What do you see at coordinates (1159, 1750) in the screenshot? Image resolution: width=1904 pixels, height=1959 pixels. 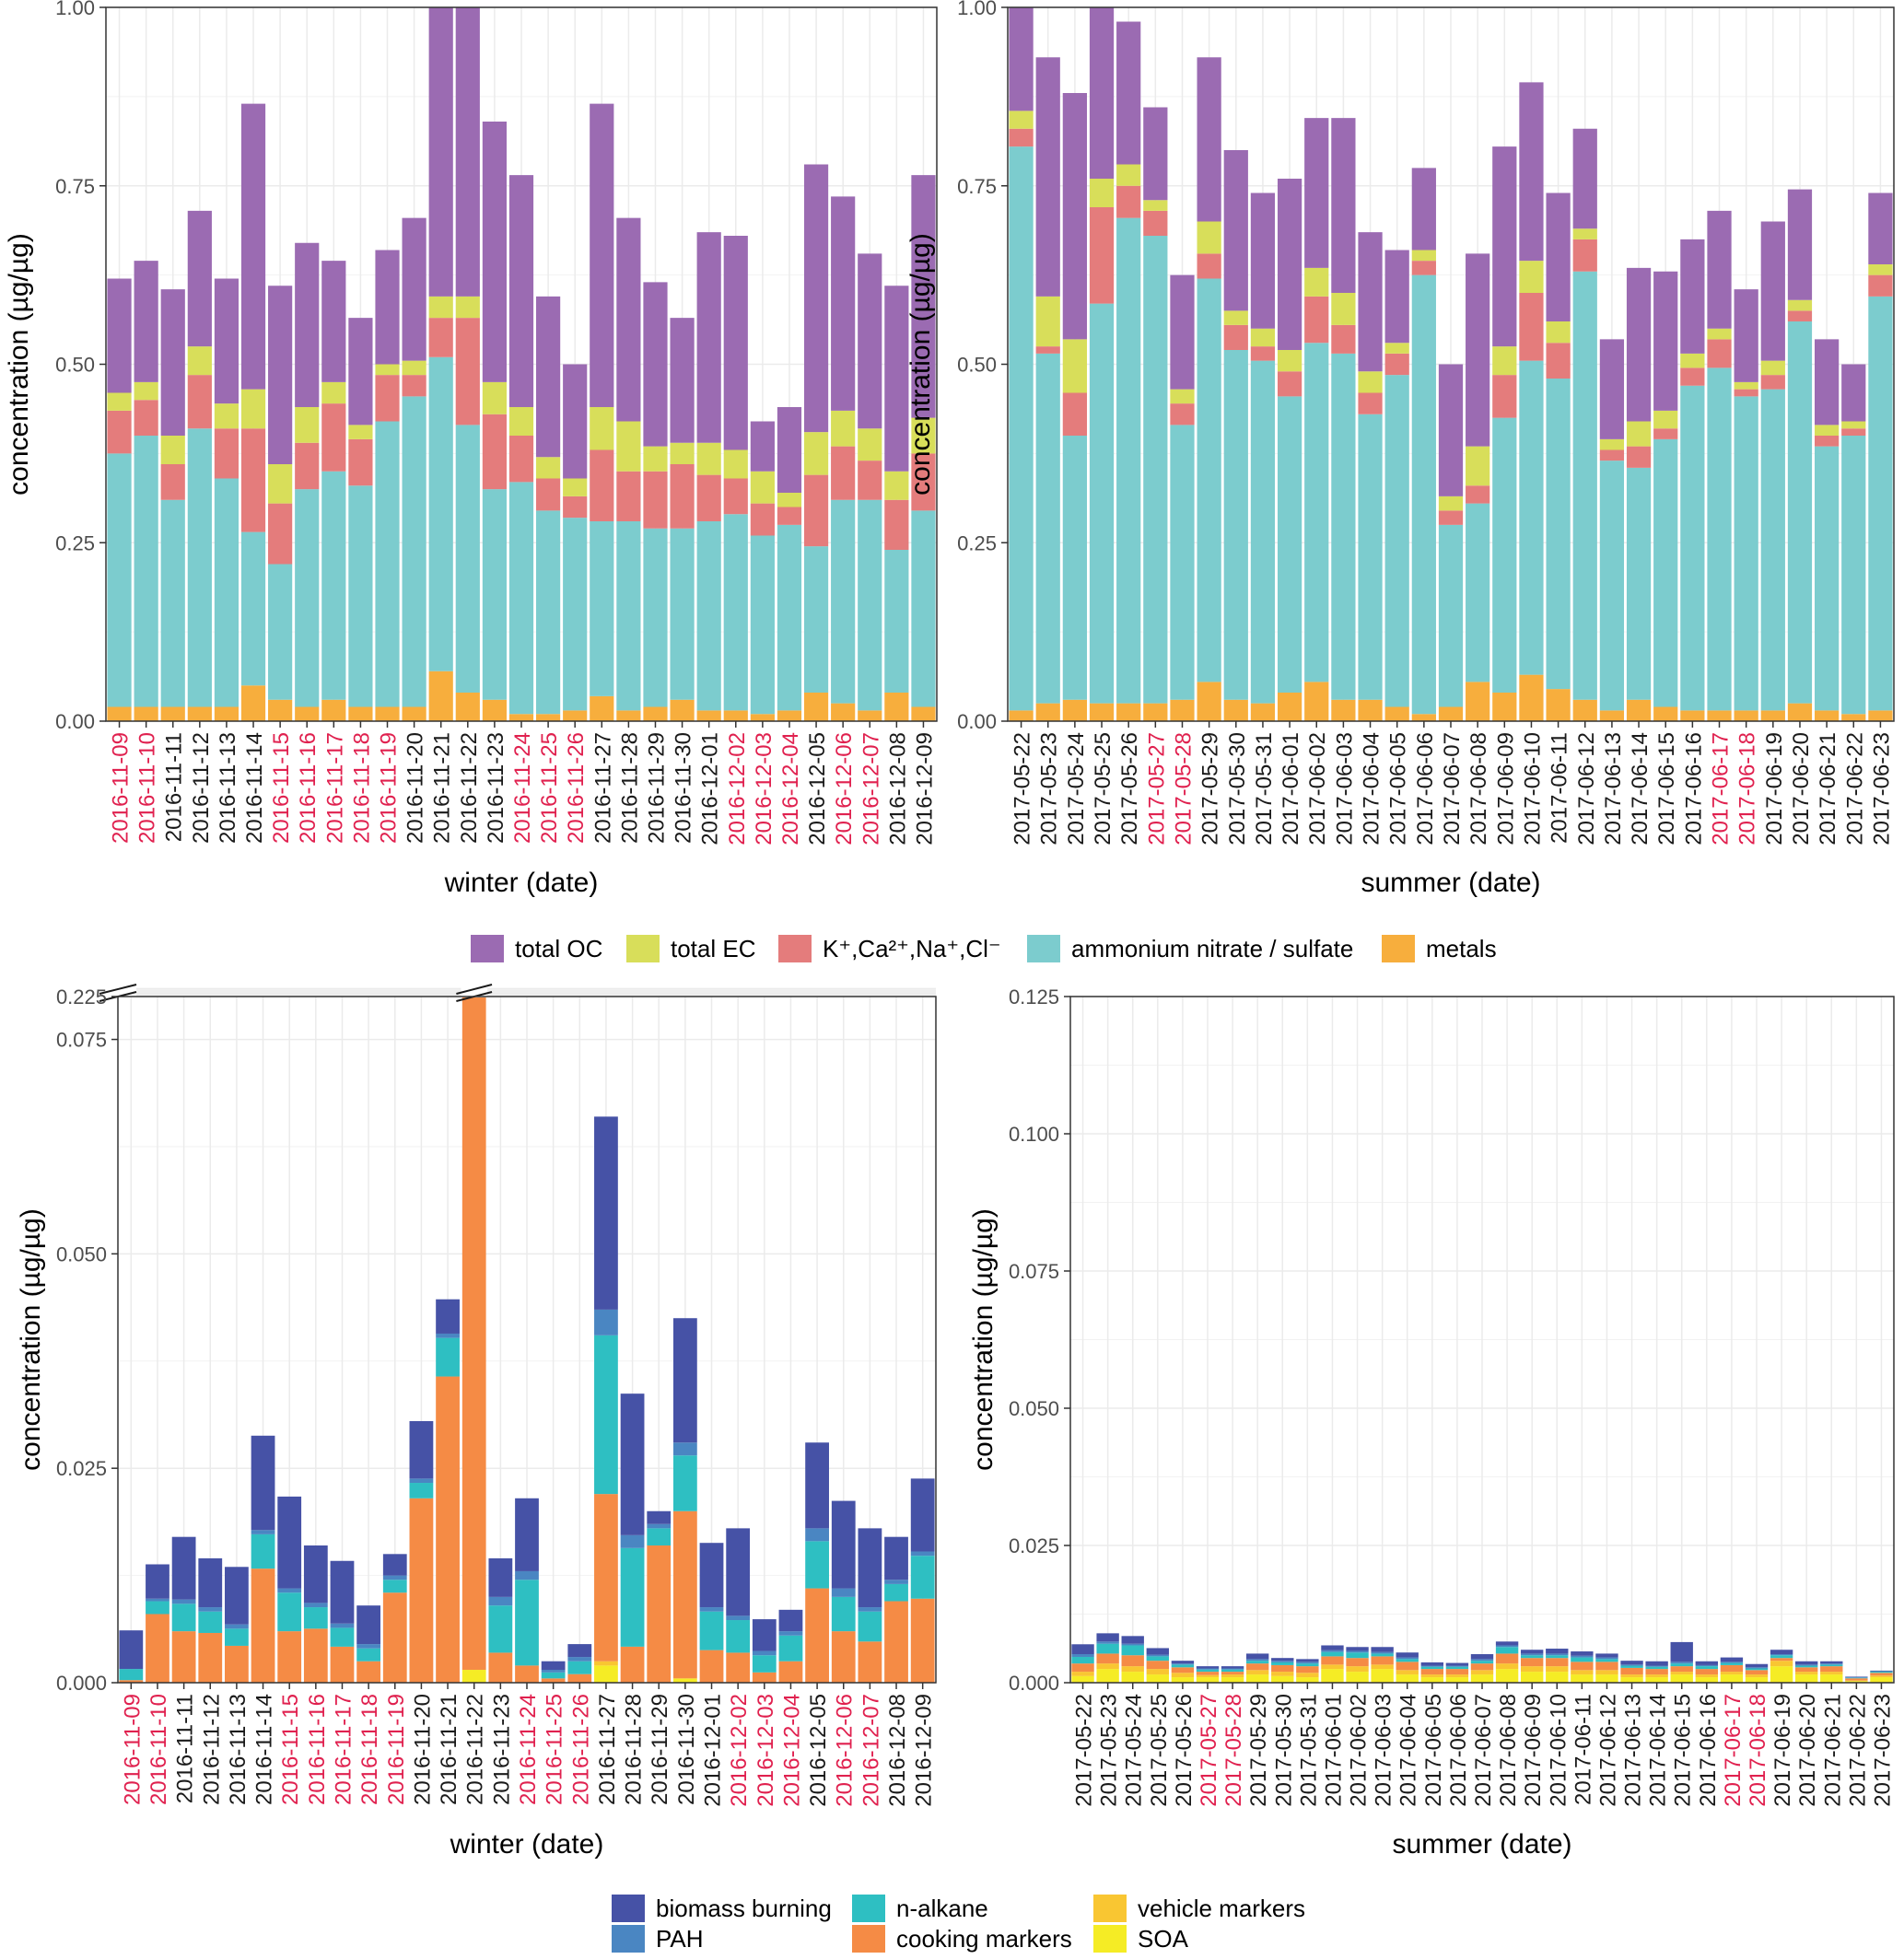 I see `x-tick-label: 2017-05-25` at bounding box center [1159, 1750].